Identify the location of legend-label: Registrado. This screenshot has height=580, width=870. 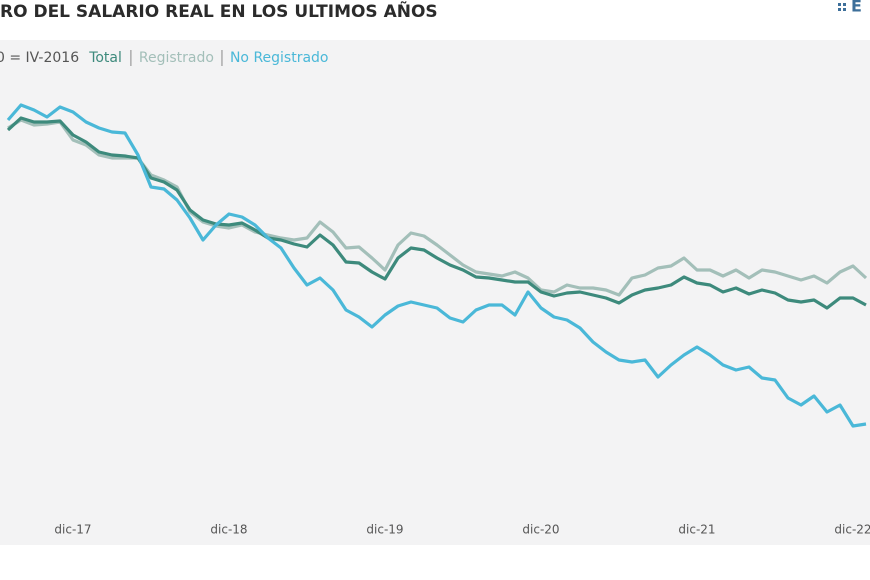
(176, 58).